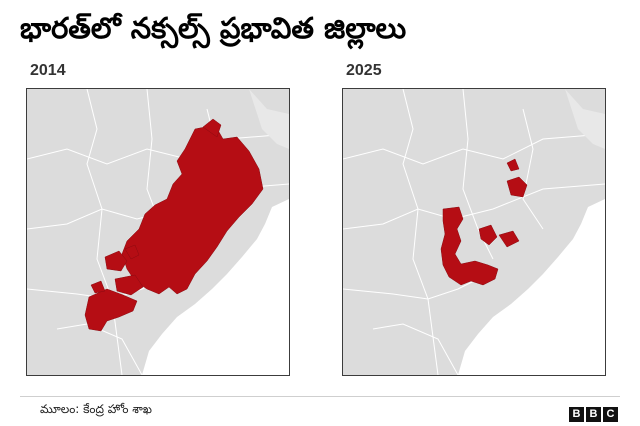 This screenshot has height=426, width=640. Describe the element at coordinates (364, 70) in the screenshot. I see `map-year-label-2025: 2025` at that location.